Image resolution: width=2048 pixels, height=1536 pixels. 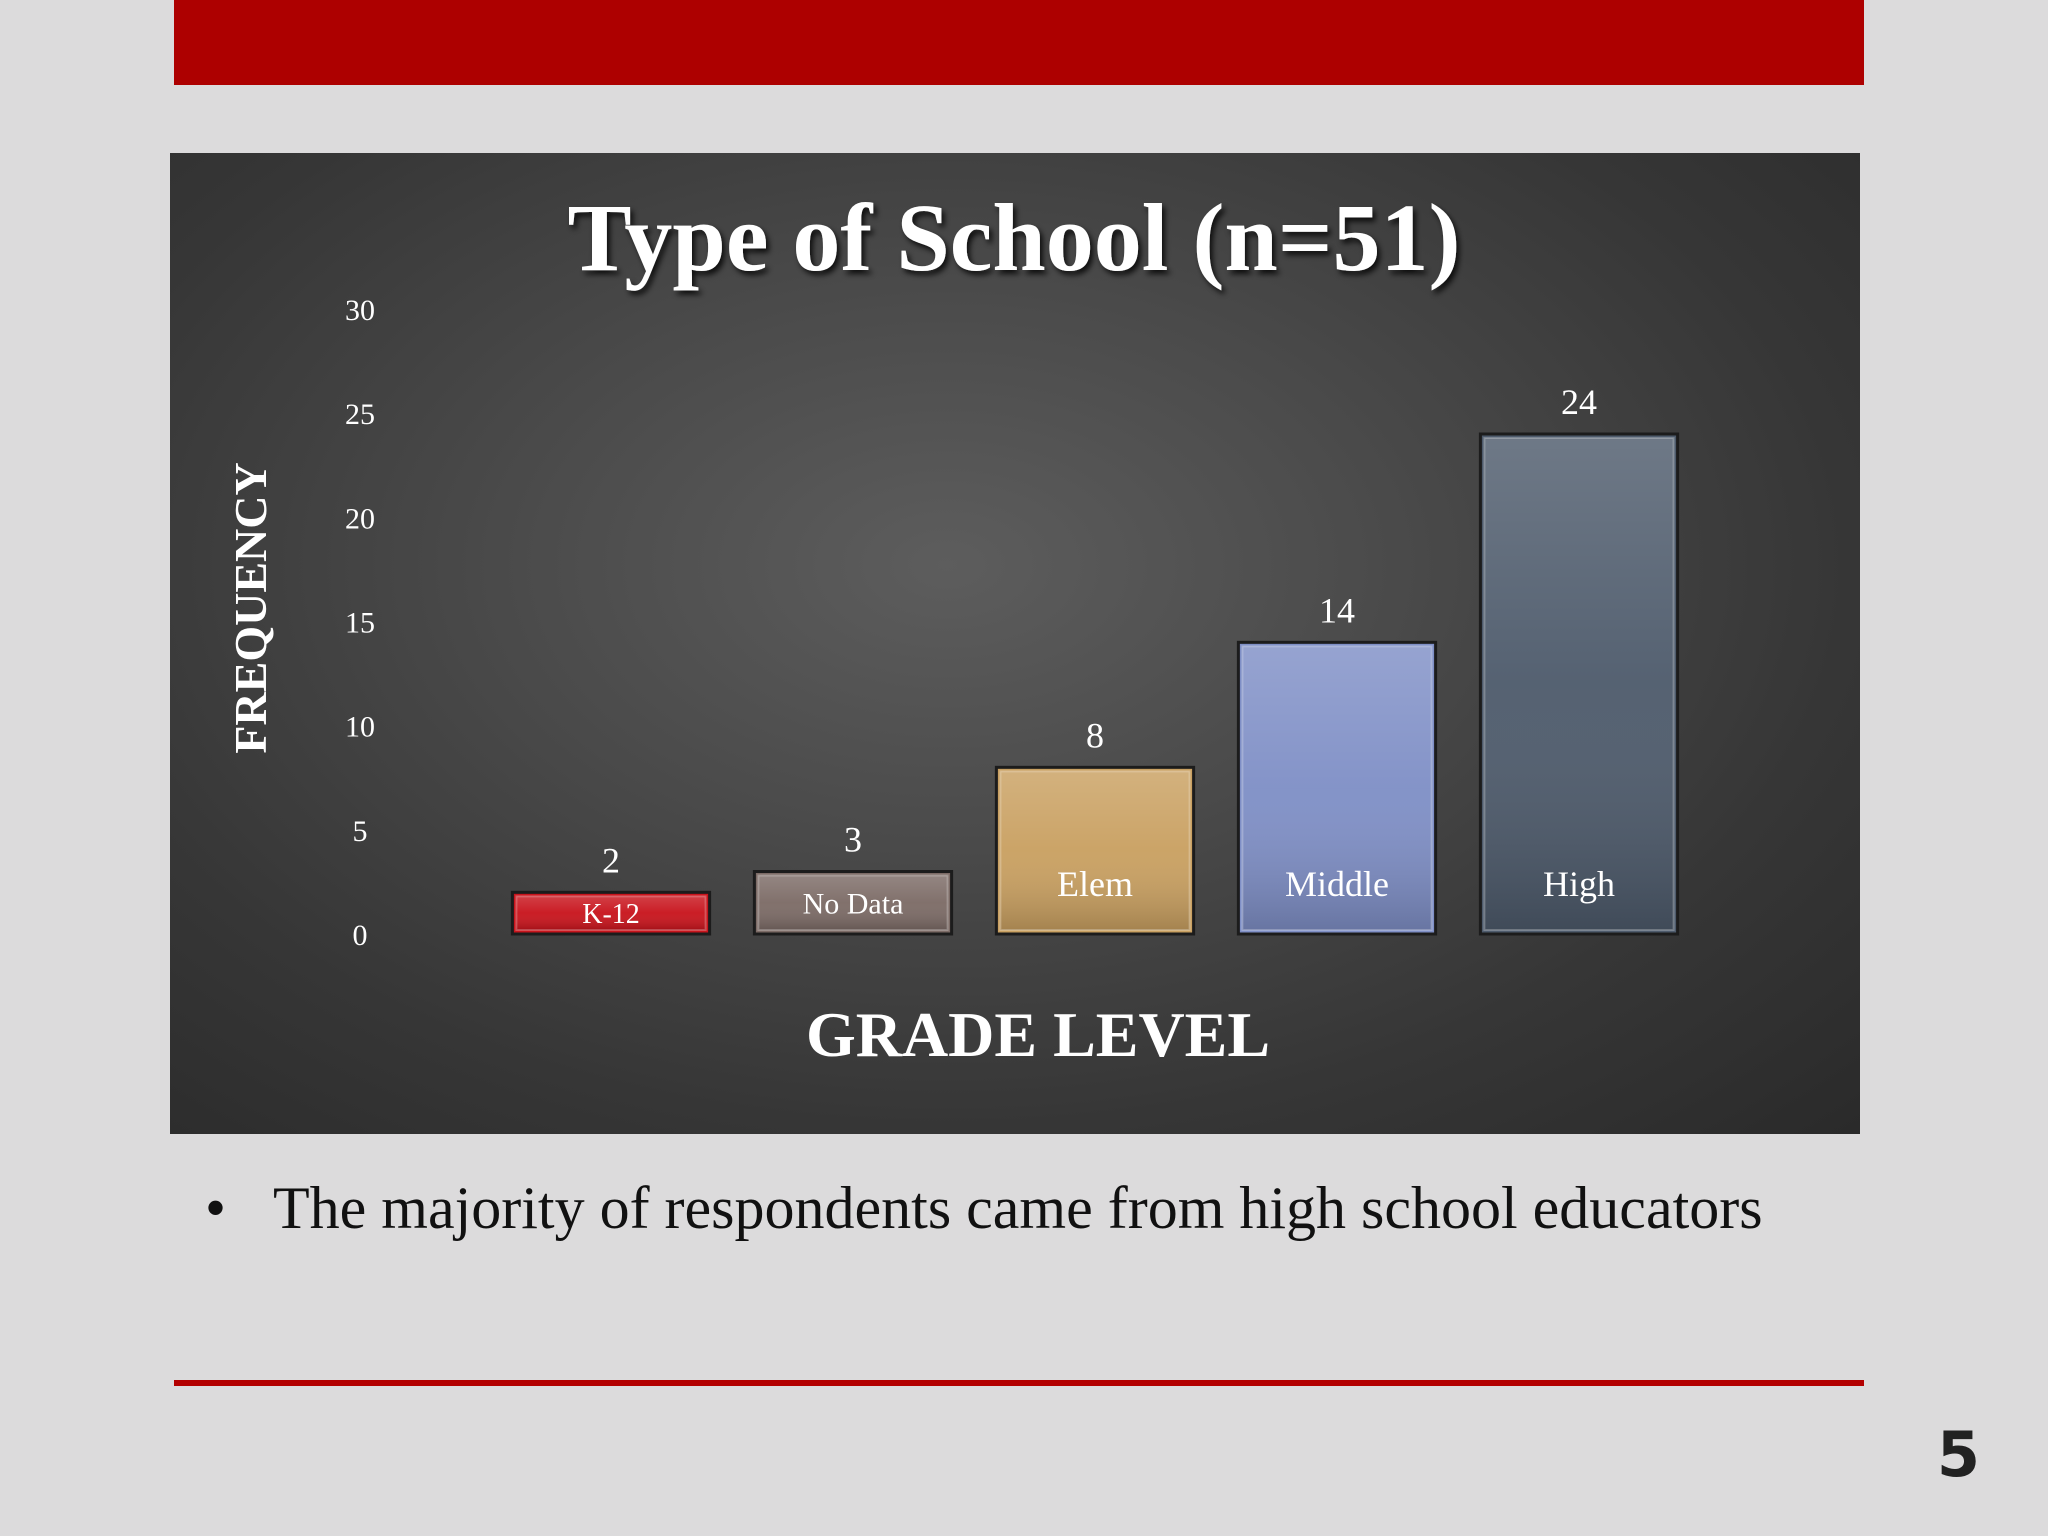 I want to click on bar-category-label: Elem, so click(x=1095, y=884).